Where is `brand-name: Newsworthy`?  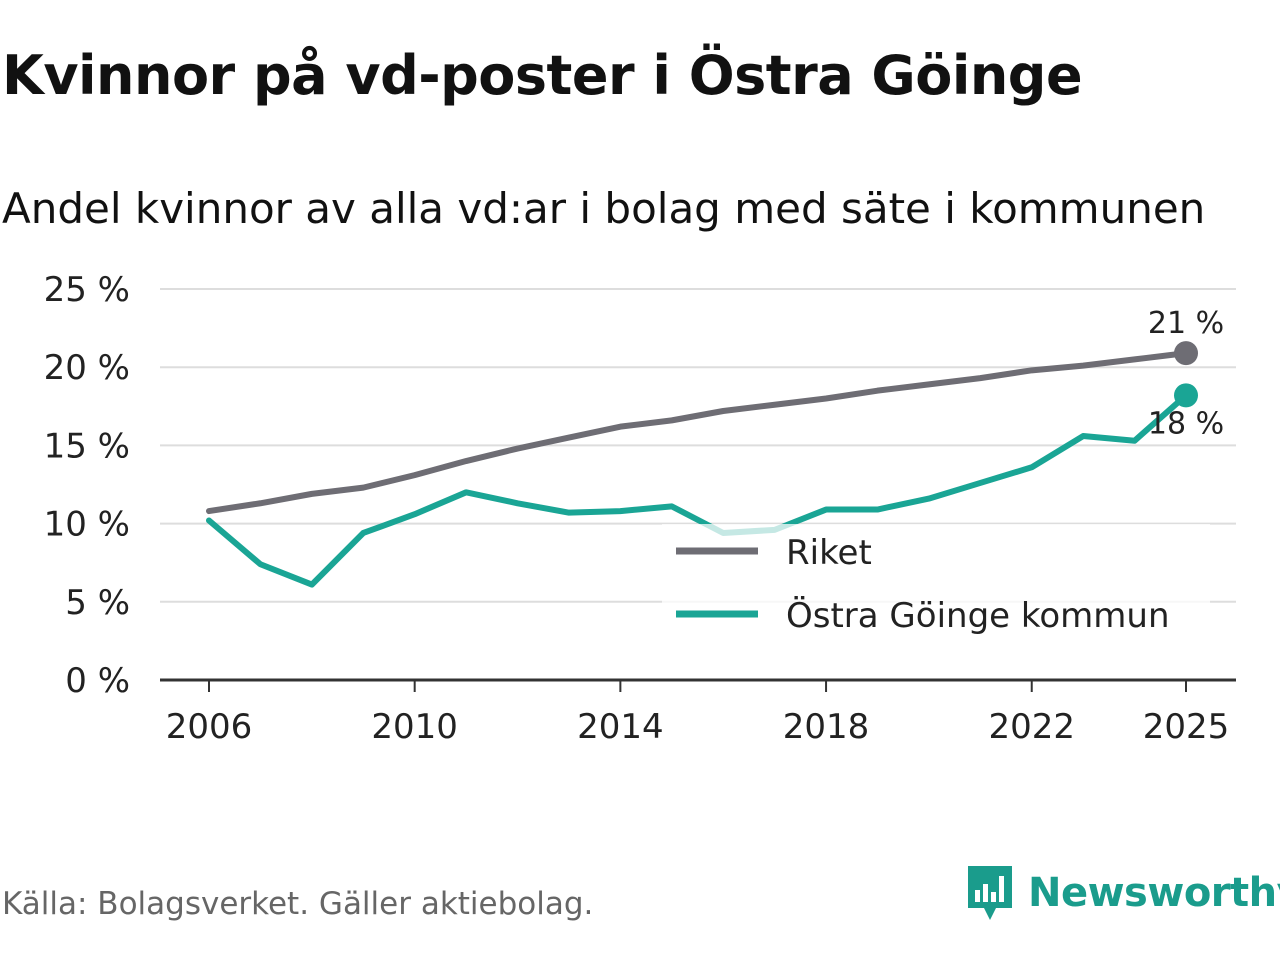 brand-name: Newsworthy is located at coordinates (1154, 893).